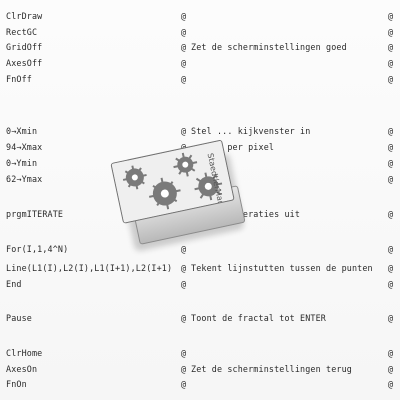 The width and height of the screenshot is (400, 400). I want to click on code-line: ClrDraw @ @, so click(200, 16).